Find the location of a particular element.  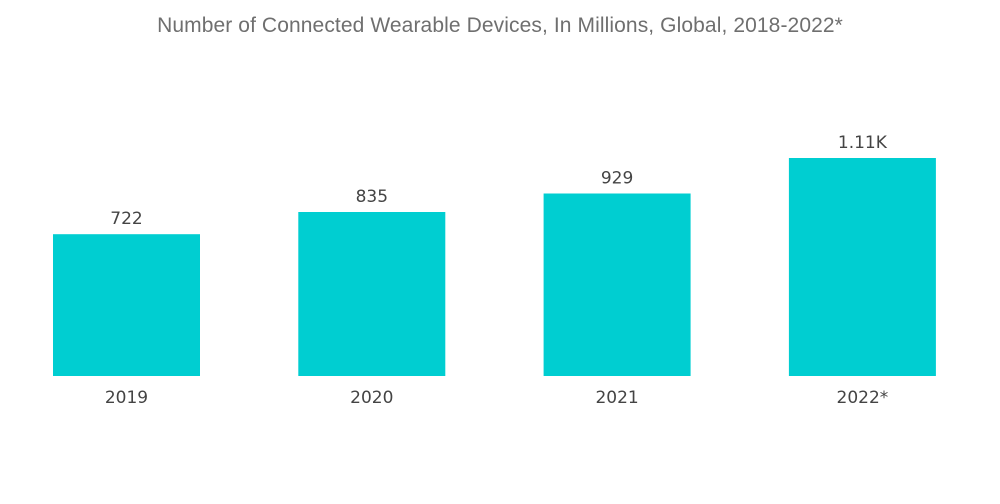

x-axis-ticks-group: 2019 2020 2021 2022* is located at coordinates (496, 398).